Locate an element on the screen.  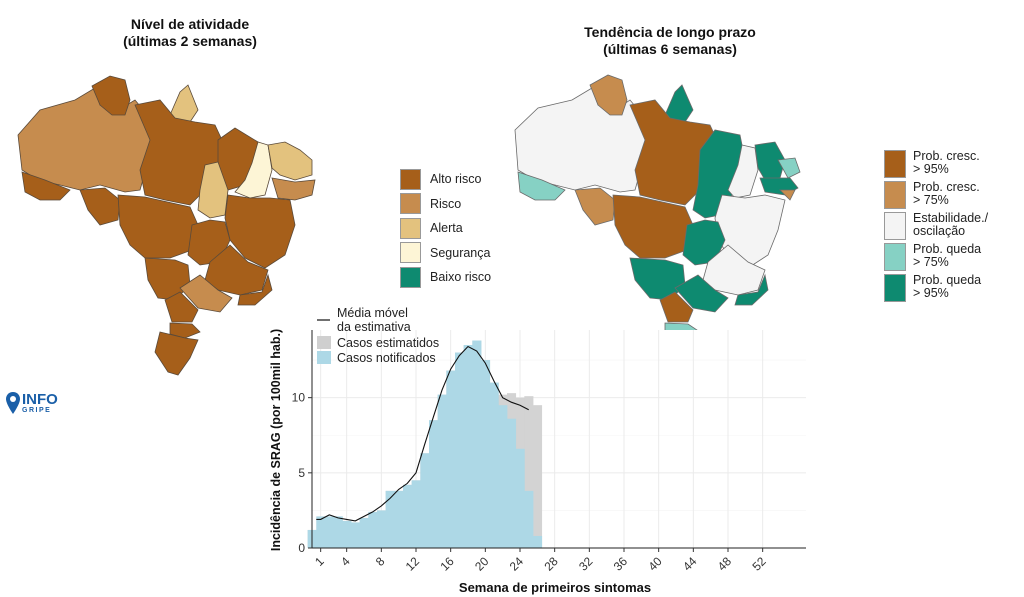
notified-bars is located at coordinates (425, 444).